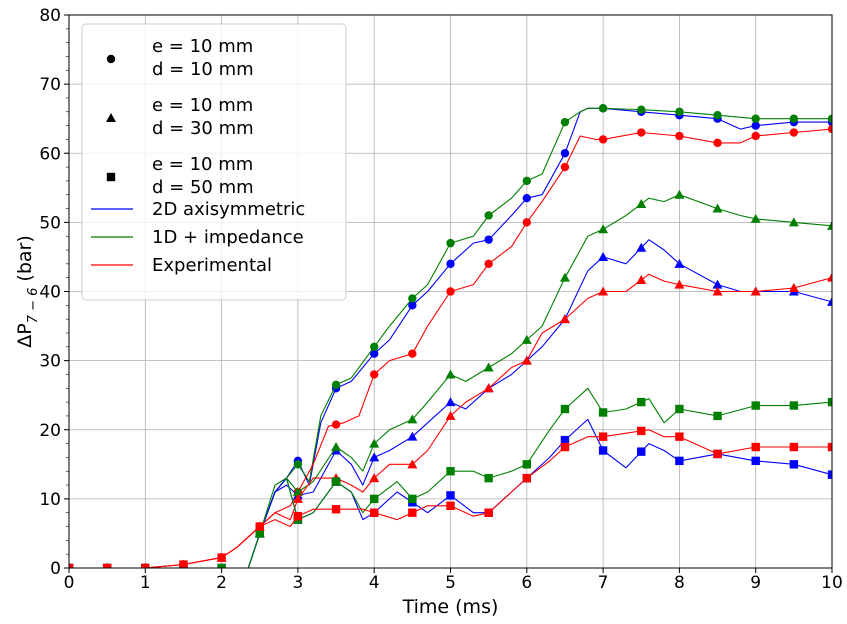 The height and width of the screenshot is (624, 847). Describe the element at coordinates (69, 583) in the screenshot. I see `x-tick-label: 0` at that location.